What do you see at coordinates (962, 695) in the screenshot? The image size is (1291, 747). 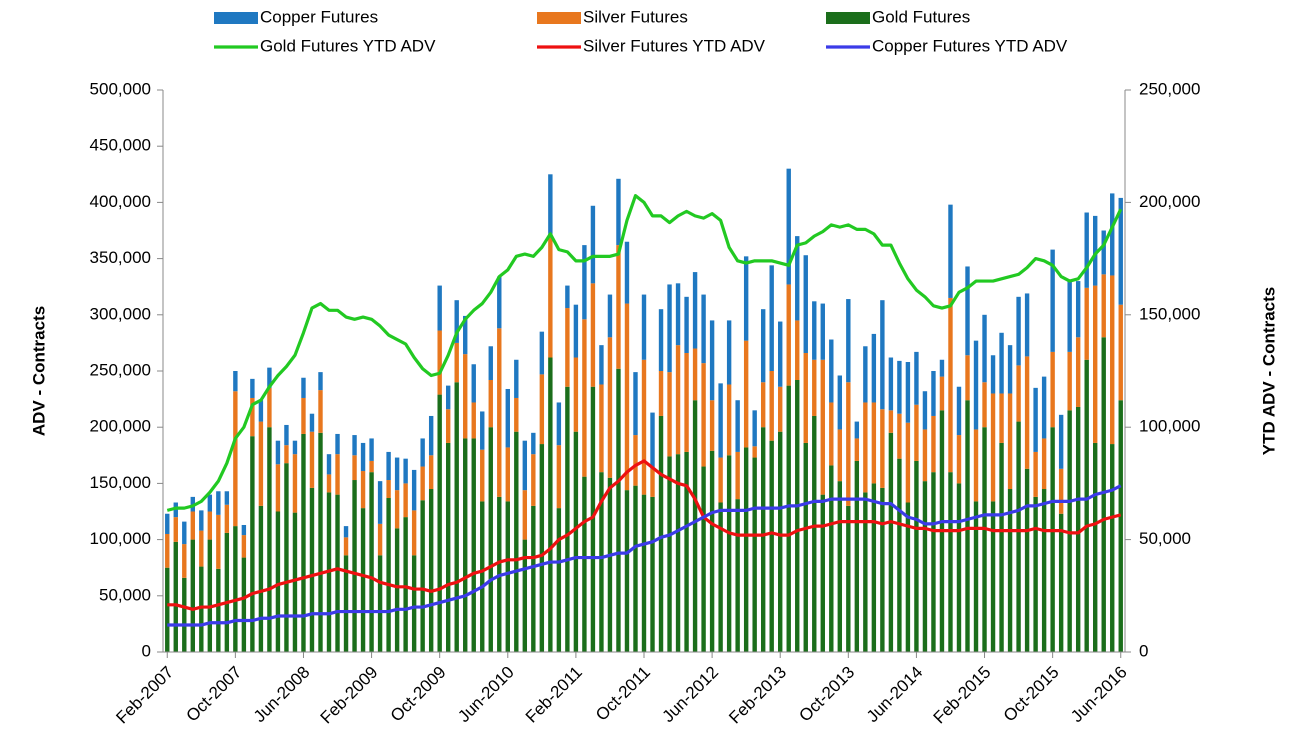 I see `x-tick-label: Feb-2015` at bounding box center [962, 695].